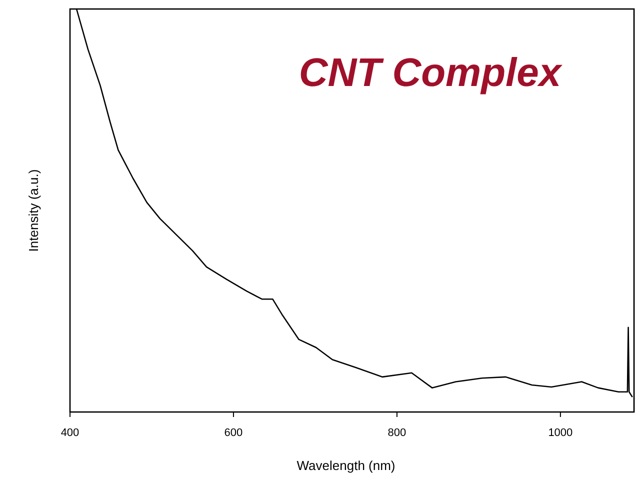  I want to click on x-tick-label: 1000, so click(560, 433).